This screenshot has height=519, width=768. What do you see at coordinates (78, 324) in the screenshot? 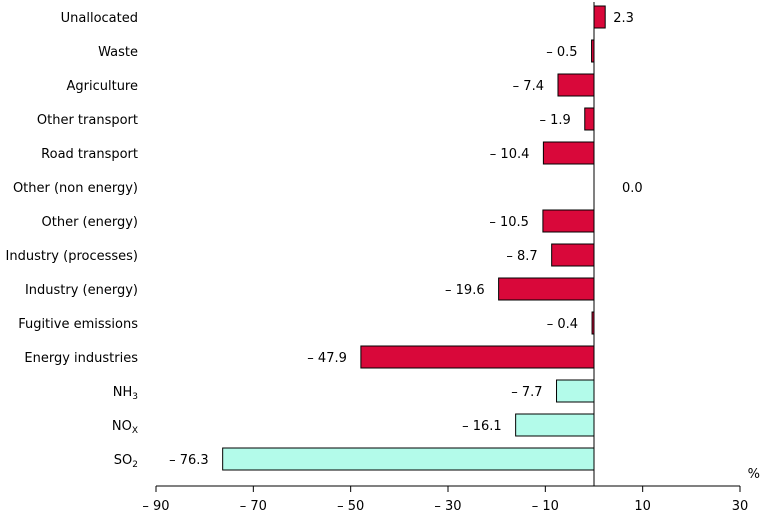
I see `category-label-fugitive-emissions: Fugitive emissions` at bounding box center [78, 324].